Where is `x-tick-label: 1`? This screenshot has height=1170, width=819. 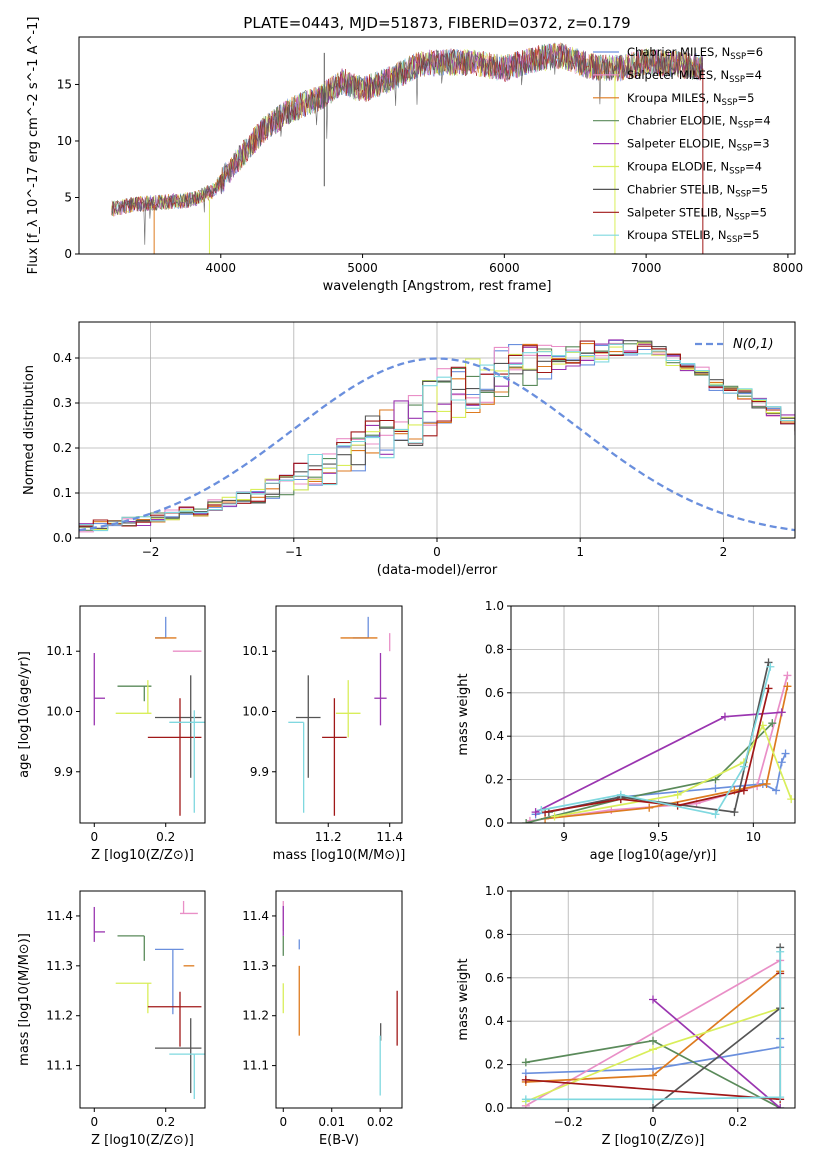
x-tick-label: 1 is located at coordinates (580, 552).